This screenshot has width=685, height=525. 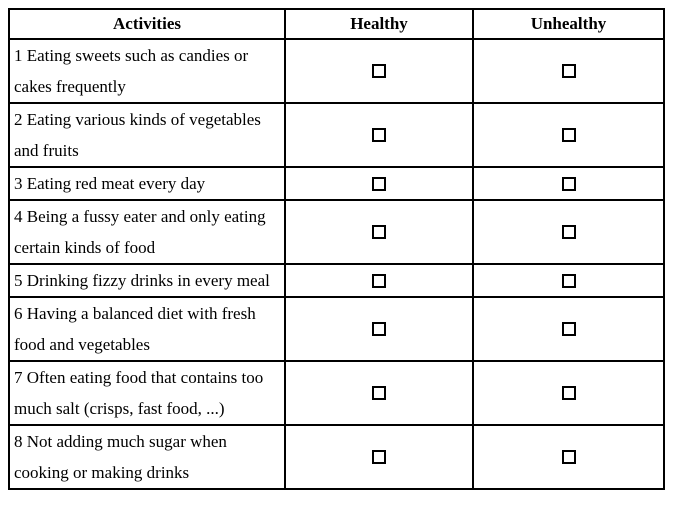 I want to click on header-activities: Activities, so click(x=147, y=24).